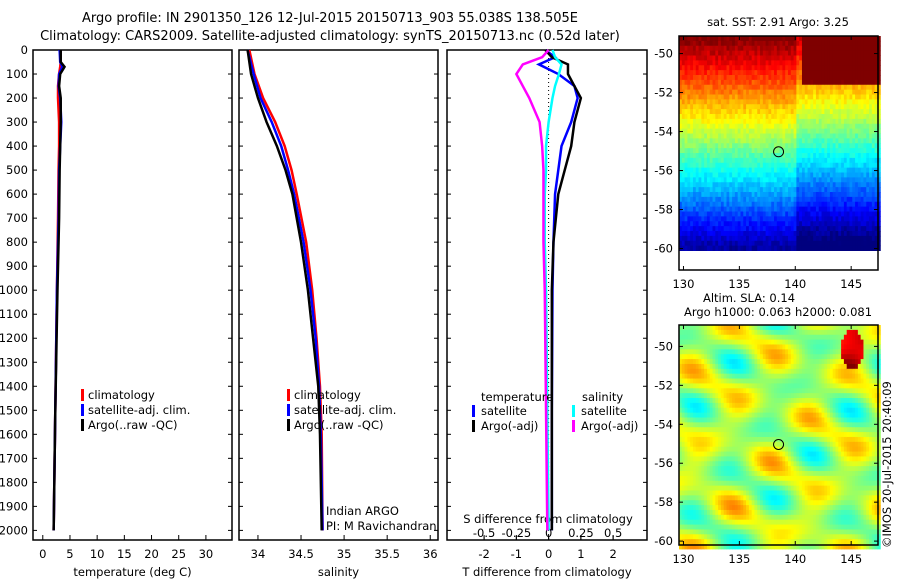 This screenshot has height=580, width=900. I want to click on x-tick-label: 1, so click(580, 554).